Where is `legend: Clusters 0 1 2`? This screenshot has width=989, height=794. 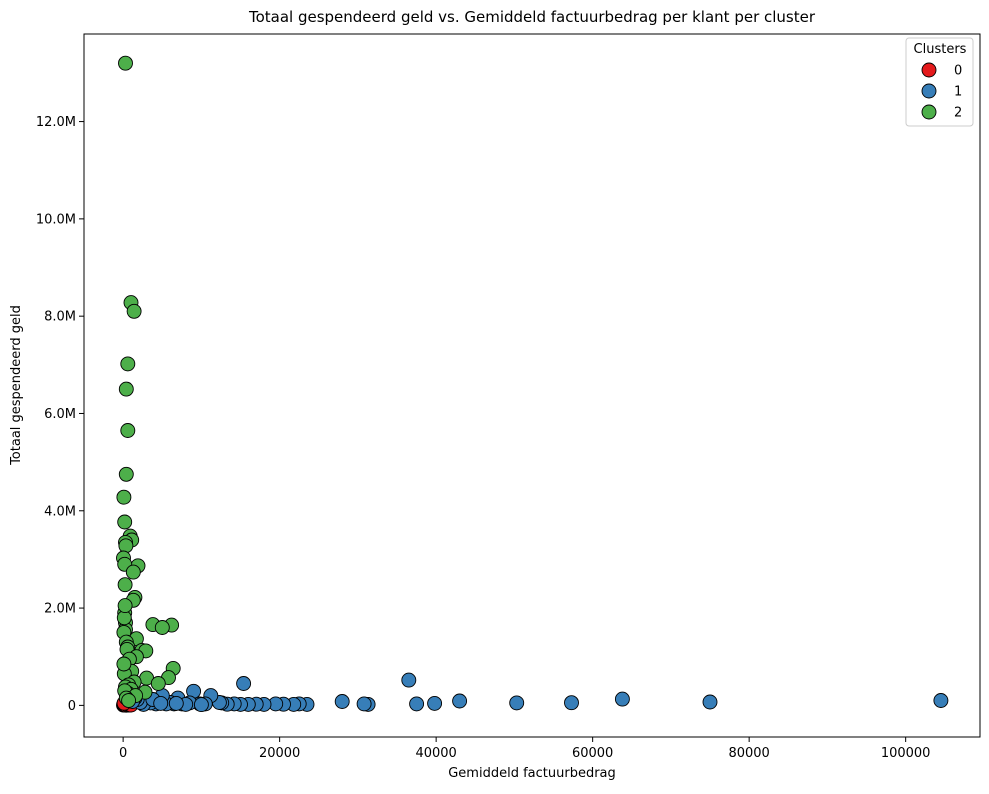
legend: Clusters 0 1 2 is located at coordinates (939, 82).